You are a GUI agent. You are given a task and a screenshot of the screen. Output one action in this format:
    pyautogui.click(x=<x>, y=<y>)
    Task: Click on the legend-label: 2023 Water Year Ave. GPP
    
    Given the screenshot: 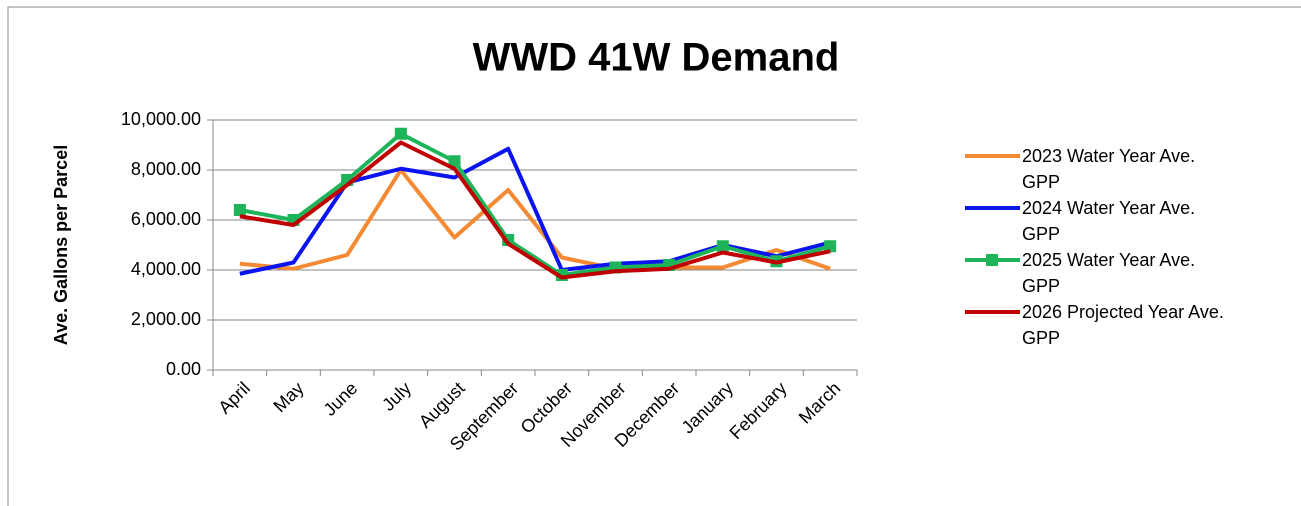 What is the action you would take?
    pyautogui.click(x=1109, y=169)
    